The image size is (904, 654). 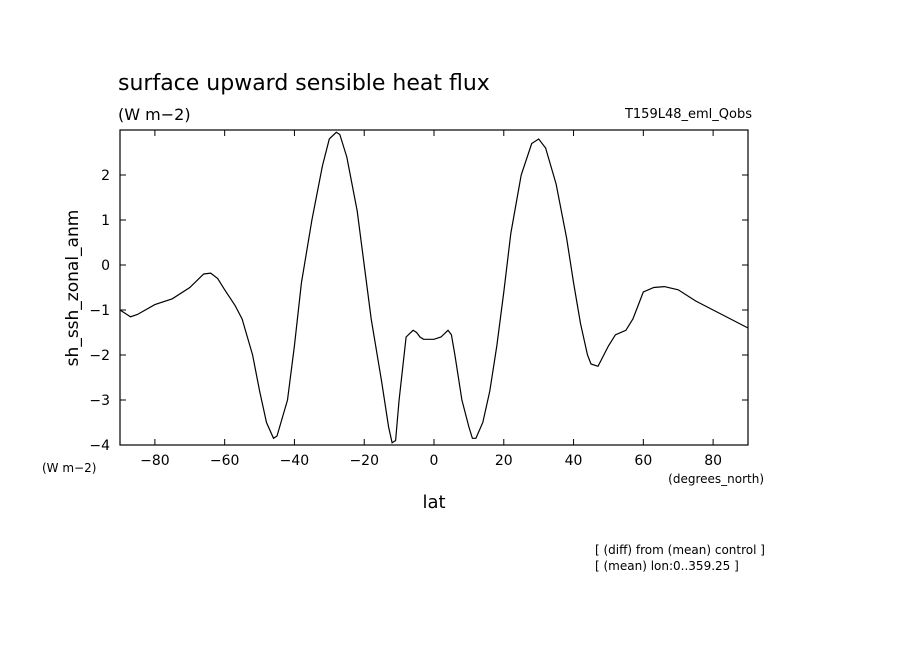 I want to click on y-tick-label: −1, so click(x=99, y=311).